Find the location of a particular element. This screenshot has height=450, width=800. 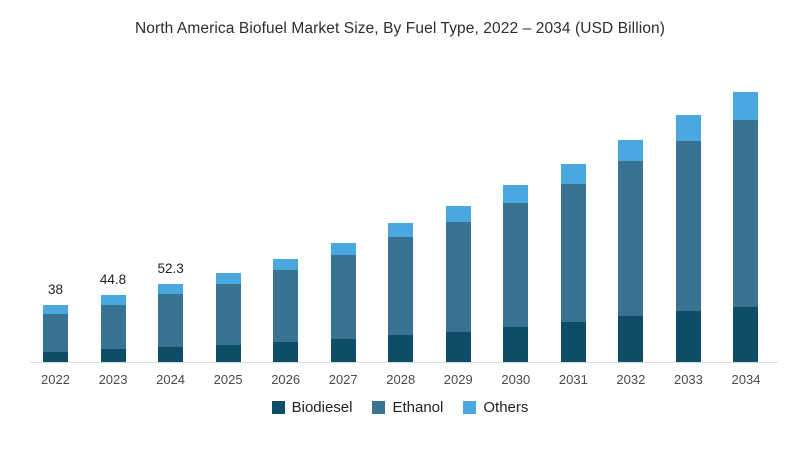

x-tick-label-2027: 2027 is located at coordinates (343, 379).